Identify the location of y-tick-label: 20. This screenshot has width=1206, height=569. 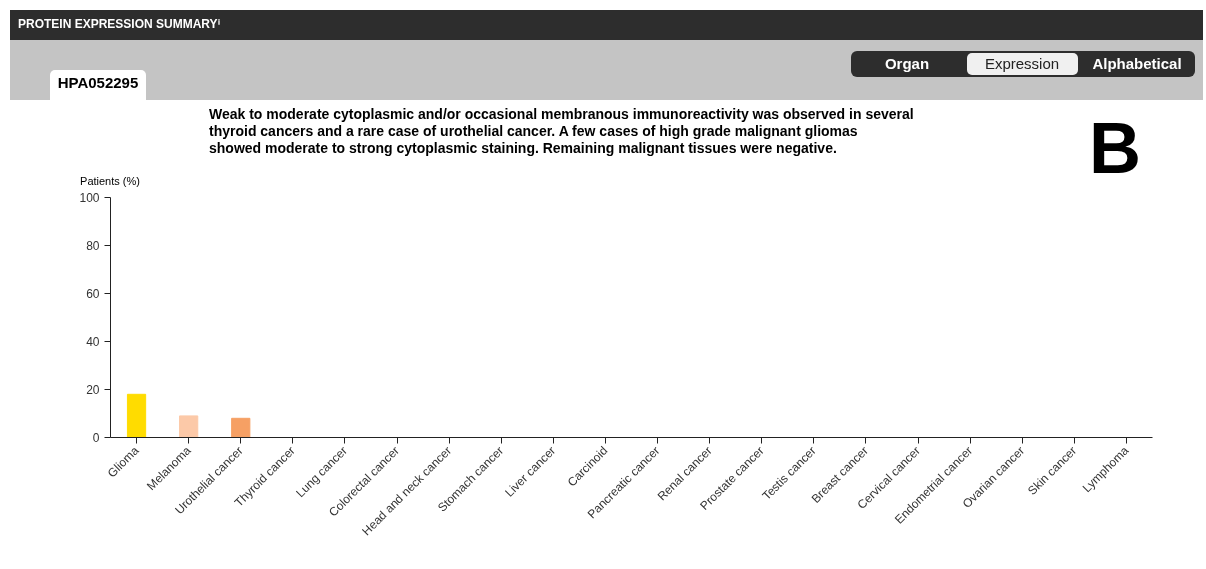
(93, 390).